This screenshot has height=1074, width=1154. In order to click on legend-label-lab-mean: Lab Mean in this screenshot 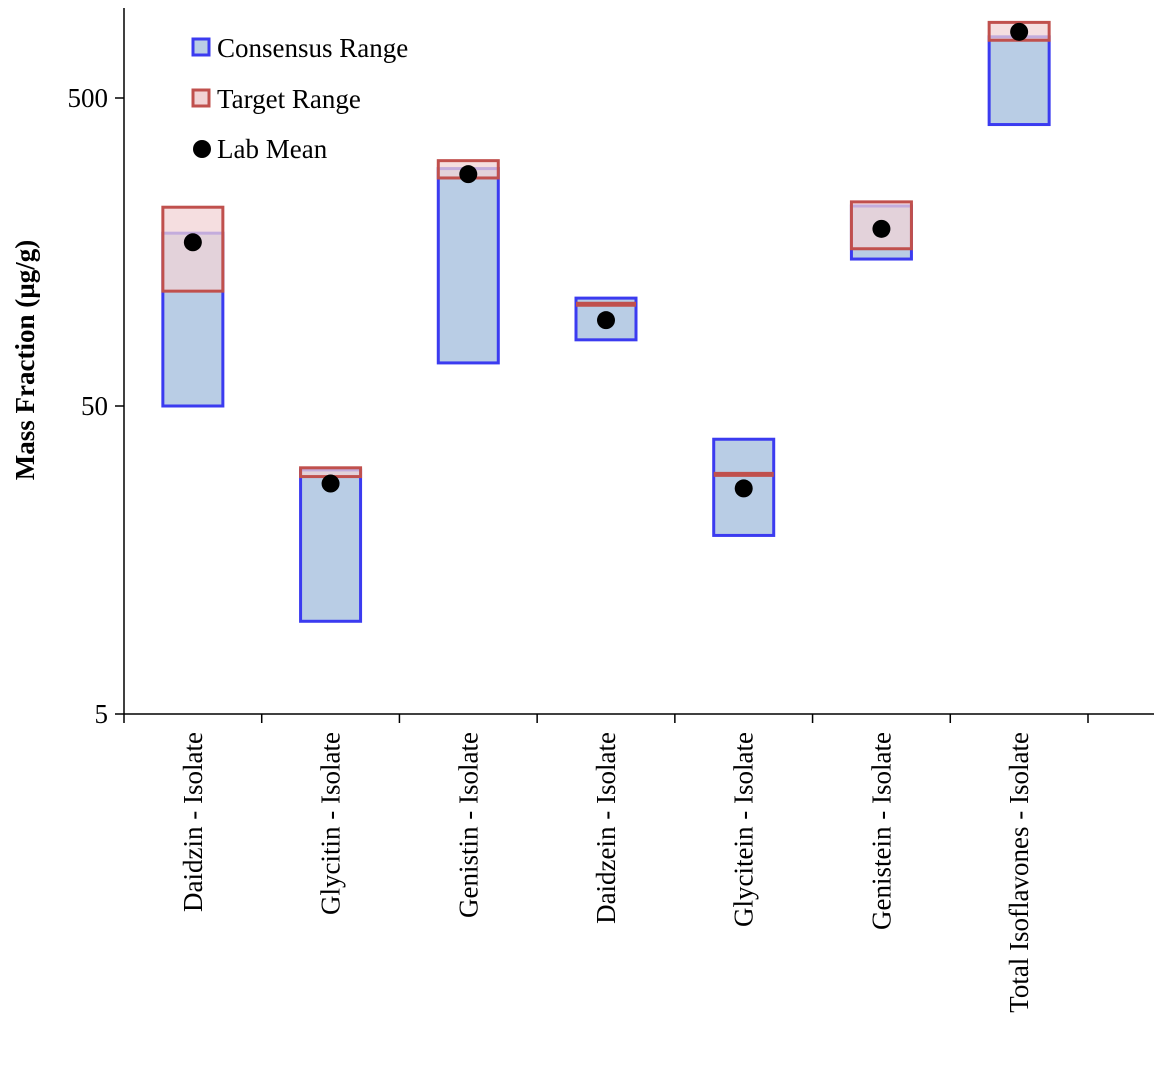, I will do `click(272, 149)`.